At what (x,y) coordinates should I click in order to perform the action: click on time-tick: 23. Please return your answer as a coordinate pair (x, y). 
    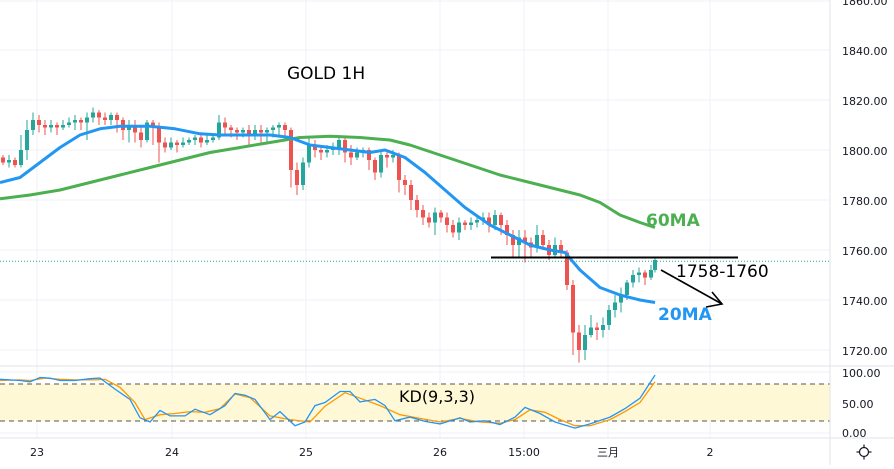
    Looking at the image, I should click on (37, 452).